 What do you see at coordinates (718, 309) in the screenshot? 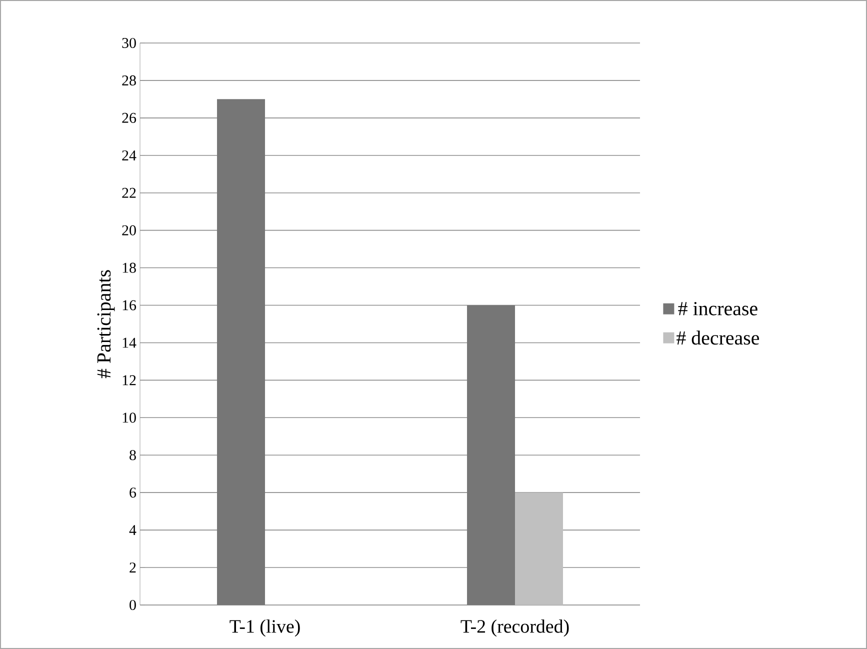
I see `legend-label: # increase` at bounding box center [718, 309].